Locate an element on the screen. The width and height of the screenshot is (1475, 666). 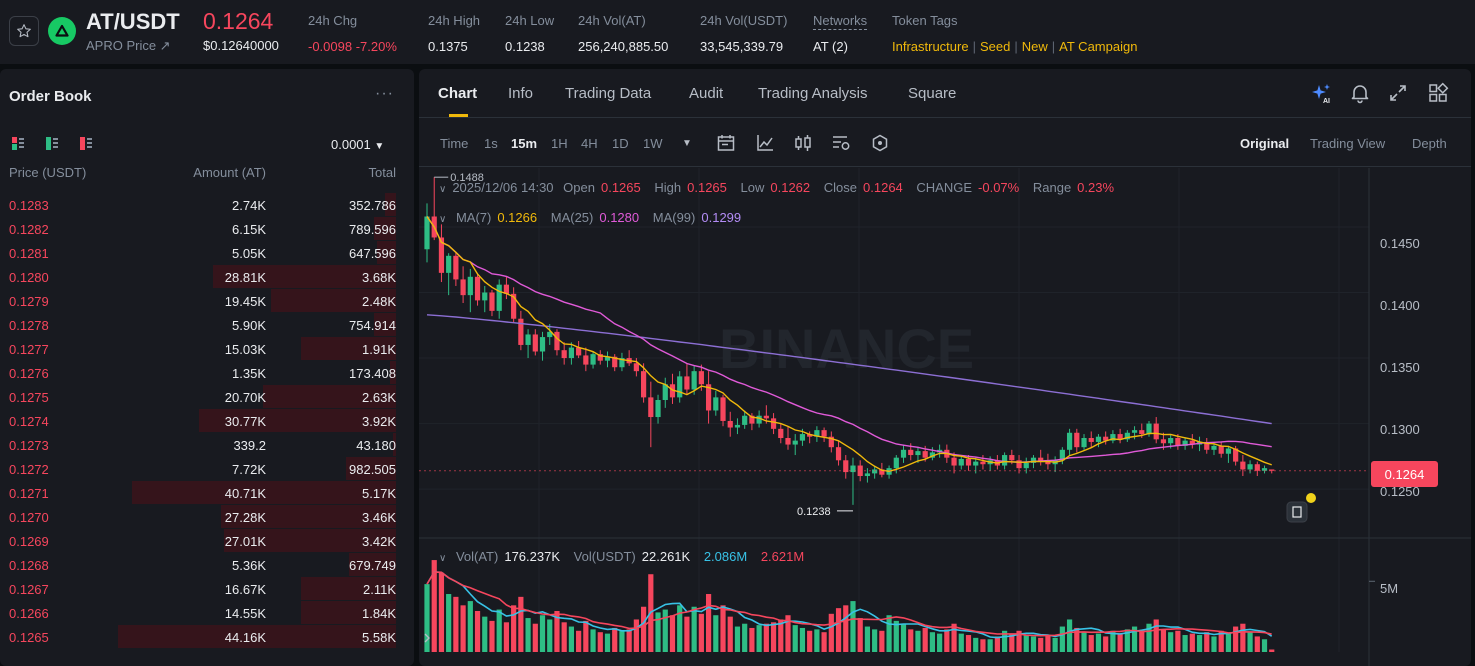
interval-1s: 1s is located at coordinates (491, 143).